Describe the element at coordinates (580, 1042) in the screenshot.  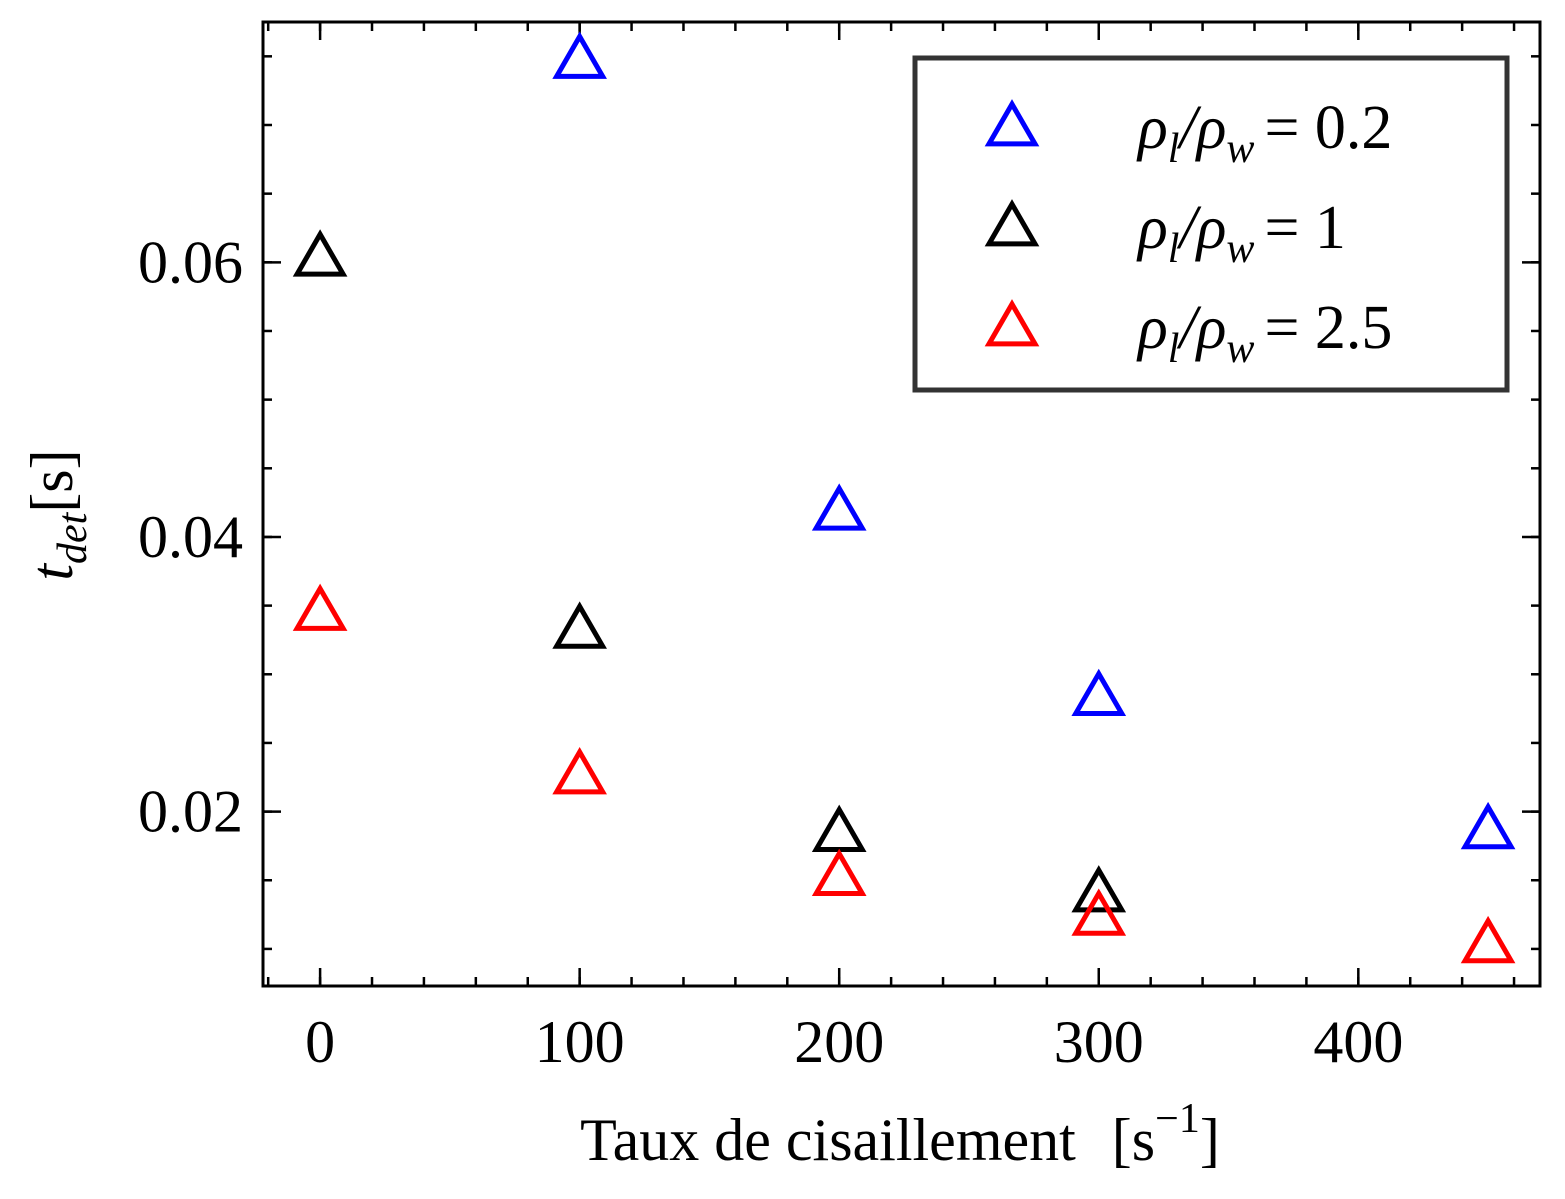
I see `x-tick-label: 100` at that location.